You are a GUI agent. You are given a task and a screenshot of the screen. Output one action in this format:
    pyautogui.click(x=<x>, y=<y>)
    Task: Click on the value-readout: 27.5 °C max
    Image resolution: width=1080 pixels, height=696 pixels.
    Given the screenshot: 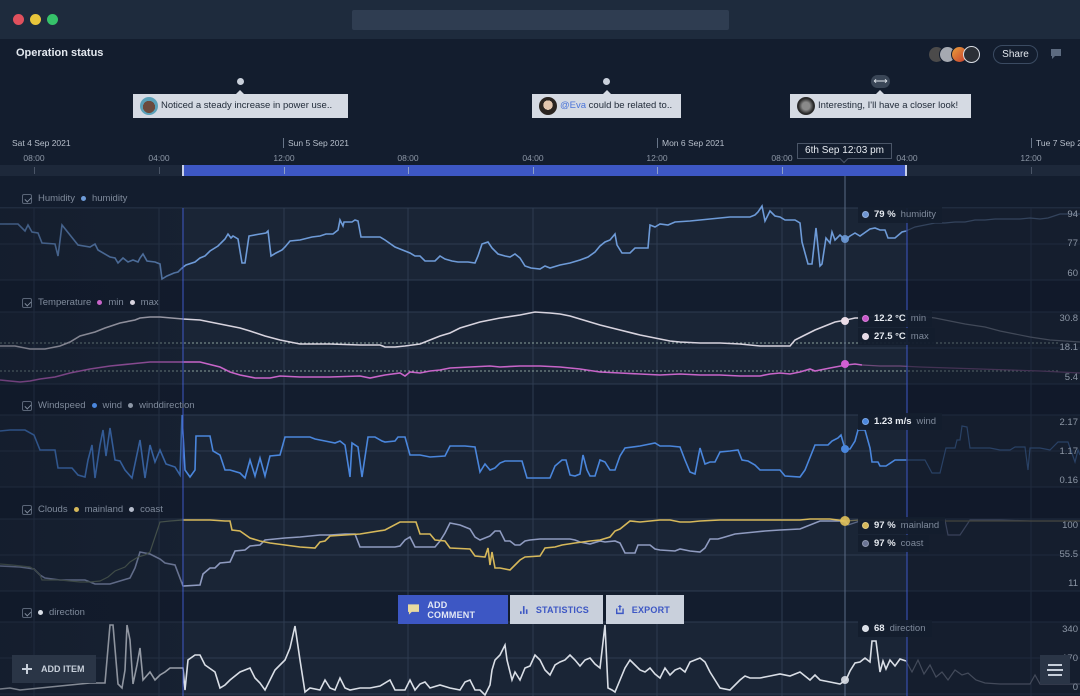 What is the action you would take?
    pyautogui.click(x=896, y=336)
    